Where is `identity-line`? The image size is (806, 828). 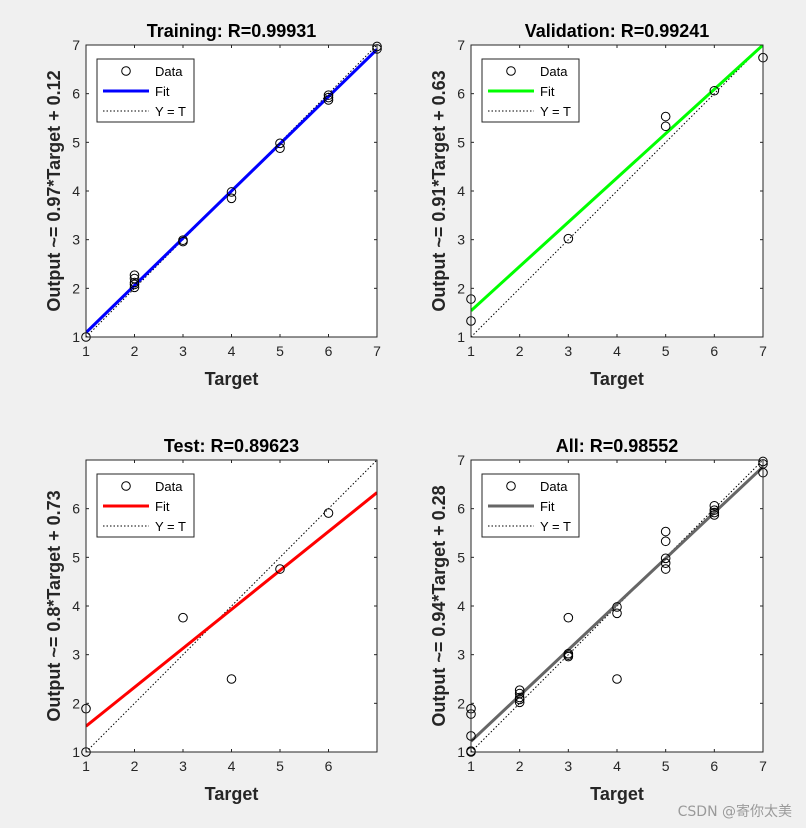
identity-line is located at coordinates (617, 191).